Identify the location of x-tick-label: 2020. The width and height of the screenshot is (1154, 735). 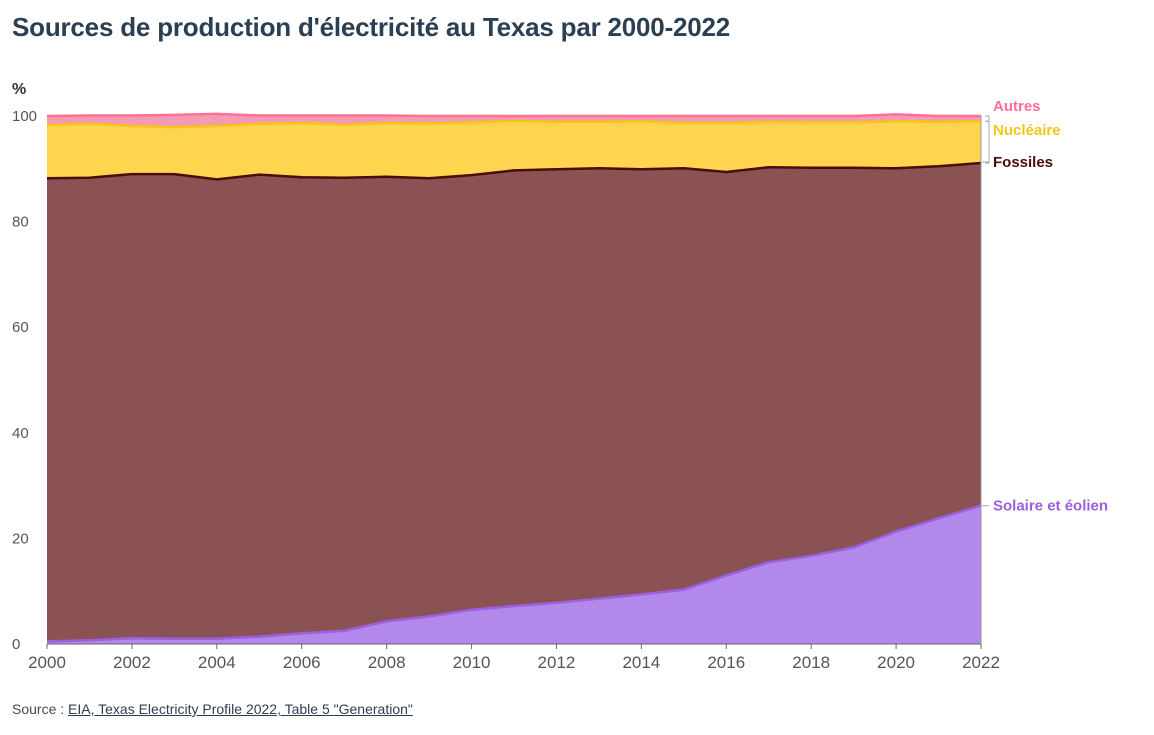
(896, 662).